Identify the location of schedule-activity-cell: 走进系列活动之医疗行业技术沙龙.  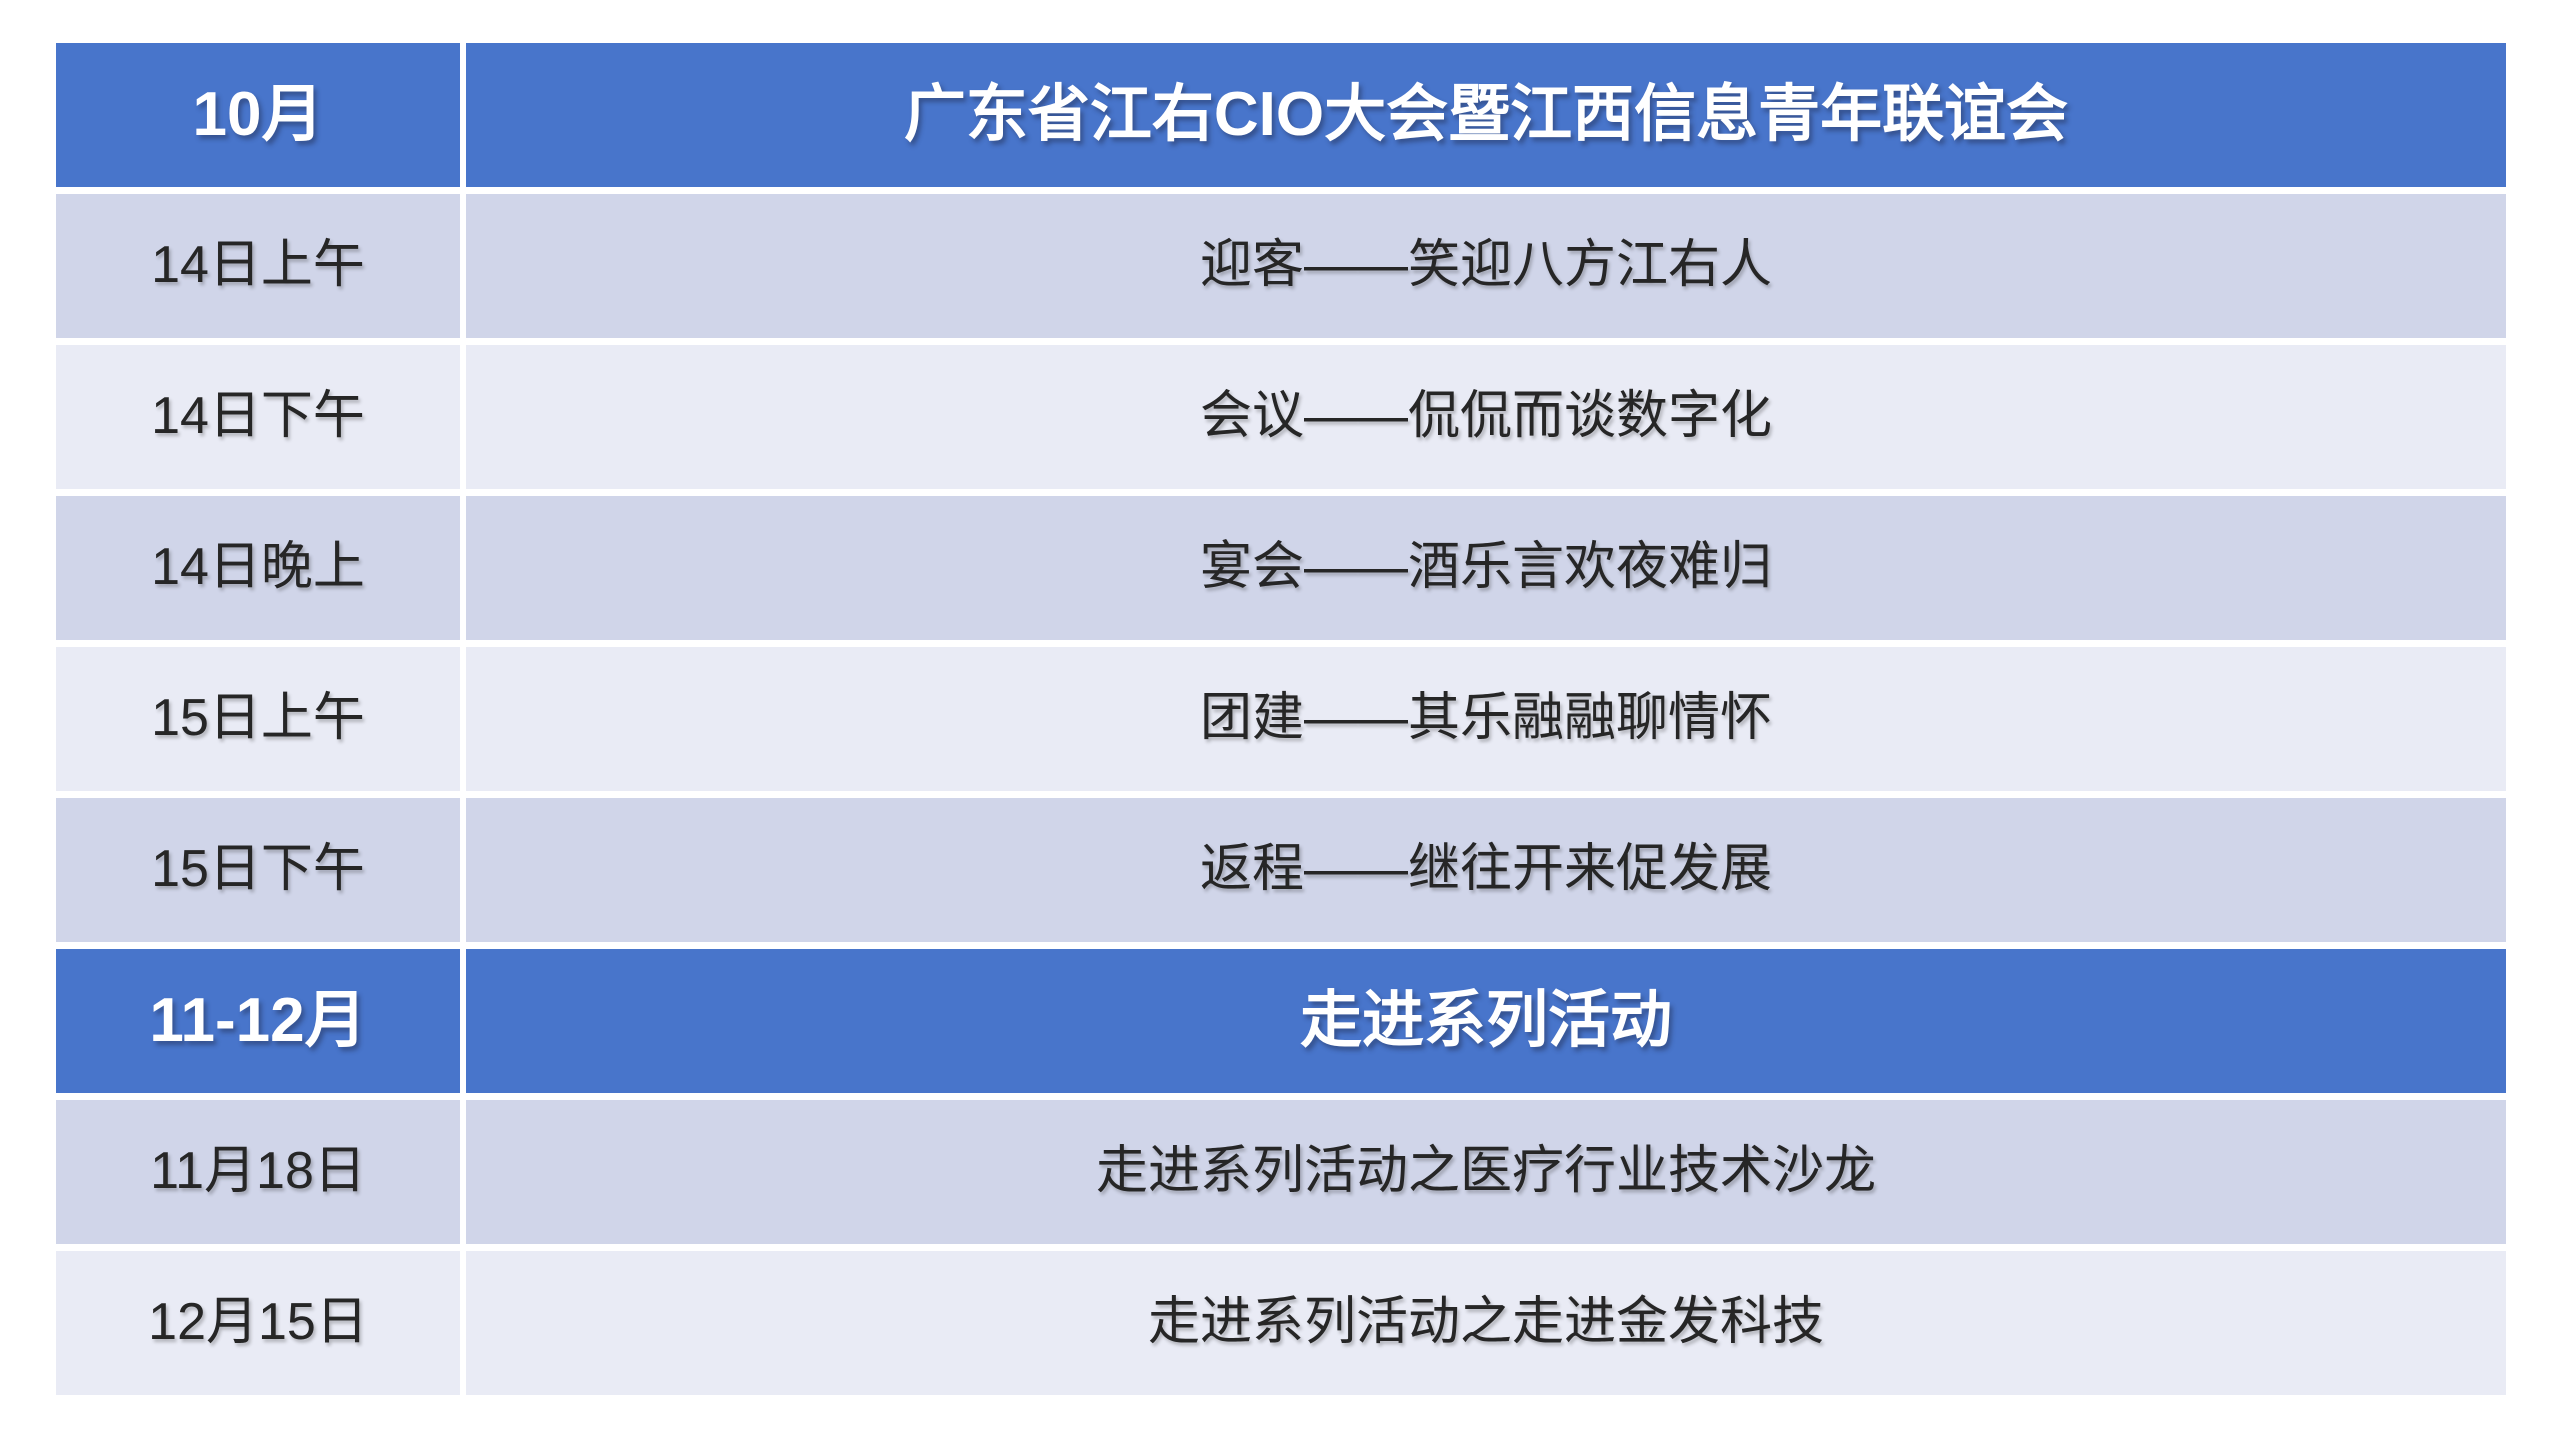
(1486, 1172).